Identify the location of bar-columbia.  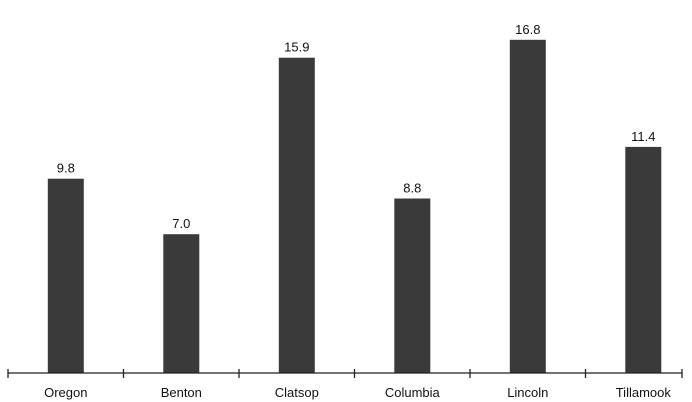
(412, 285).